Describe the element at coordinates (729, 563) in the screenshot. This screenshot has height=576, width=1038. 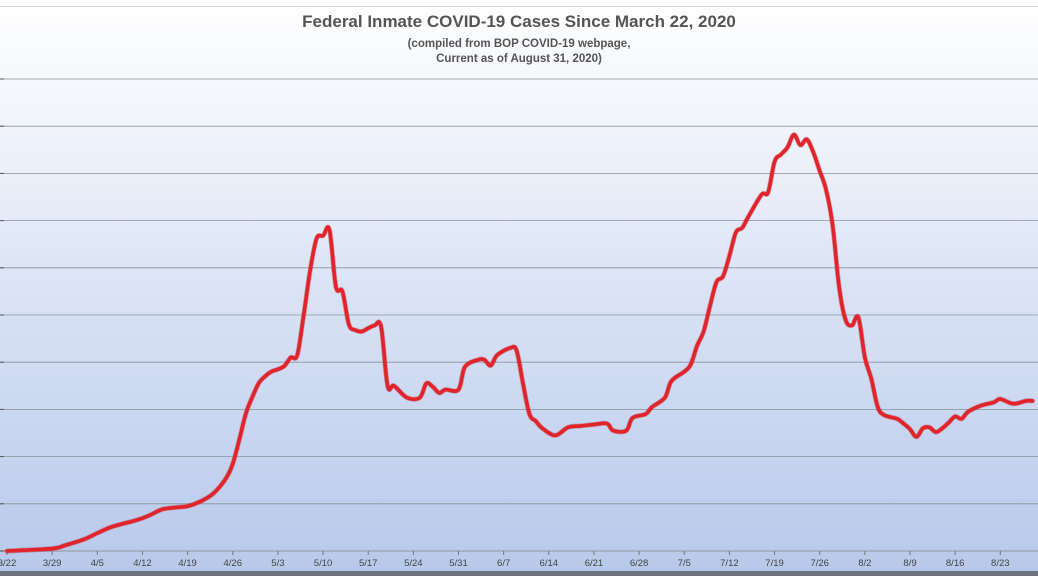
I see `x-tick-label: 7/12` at that location.